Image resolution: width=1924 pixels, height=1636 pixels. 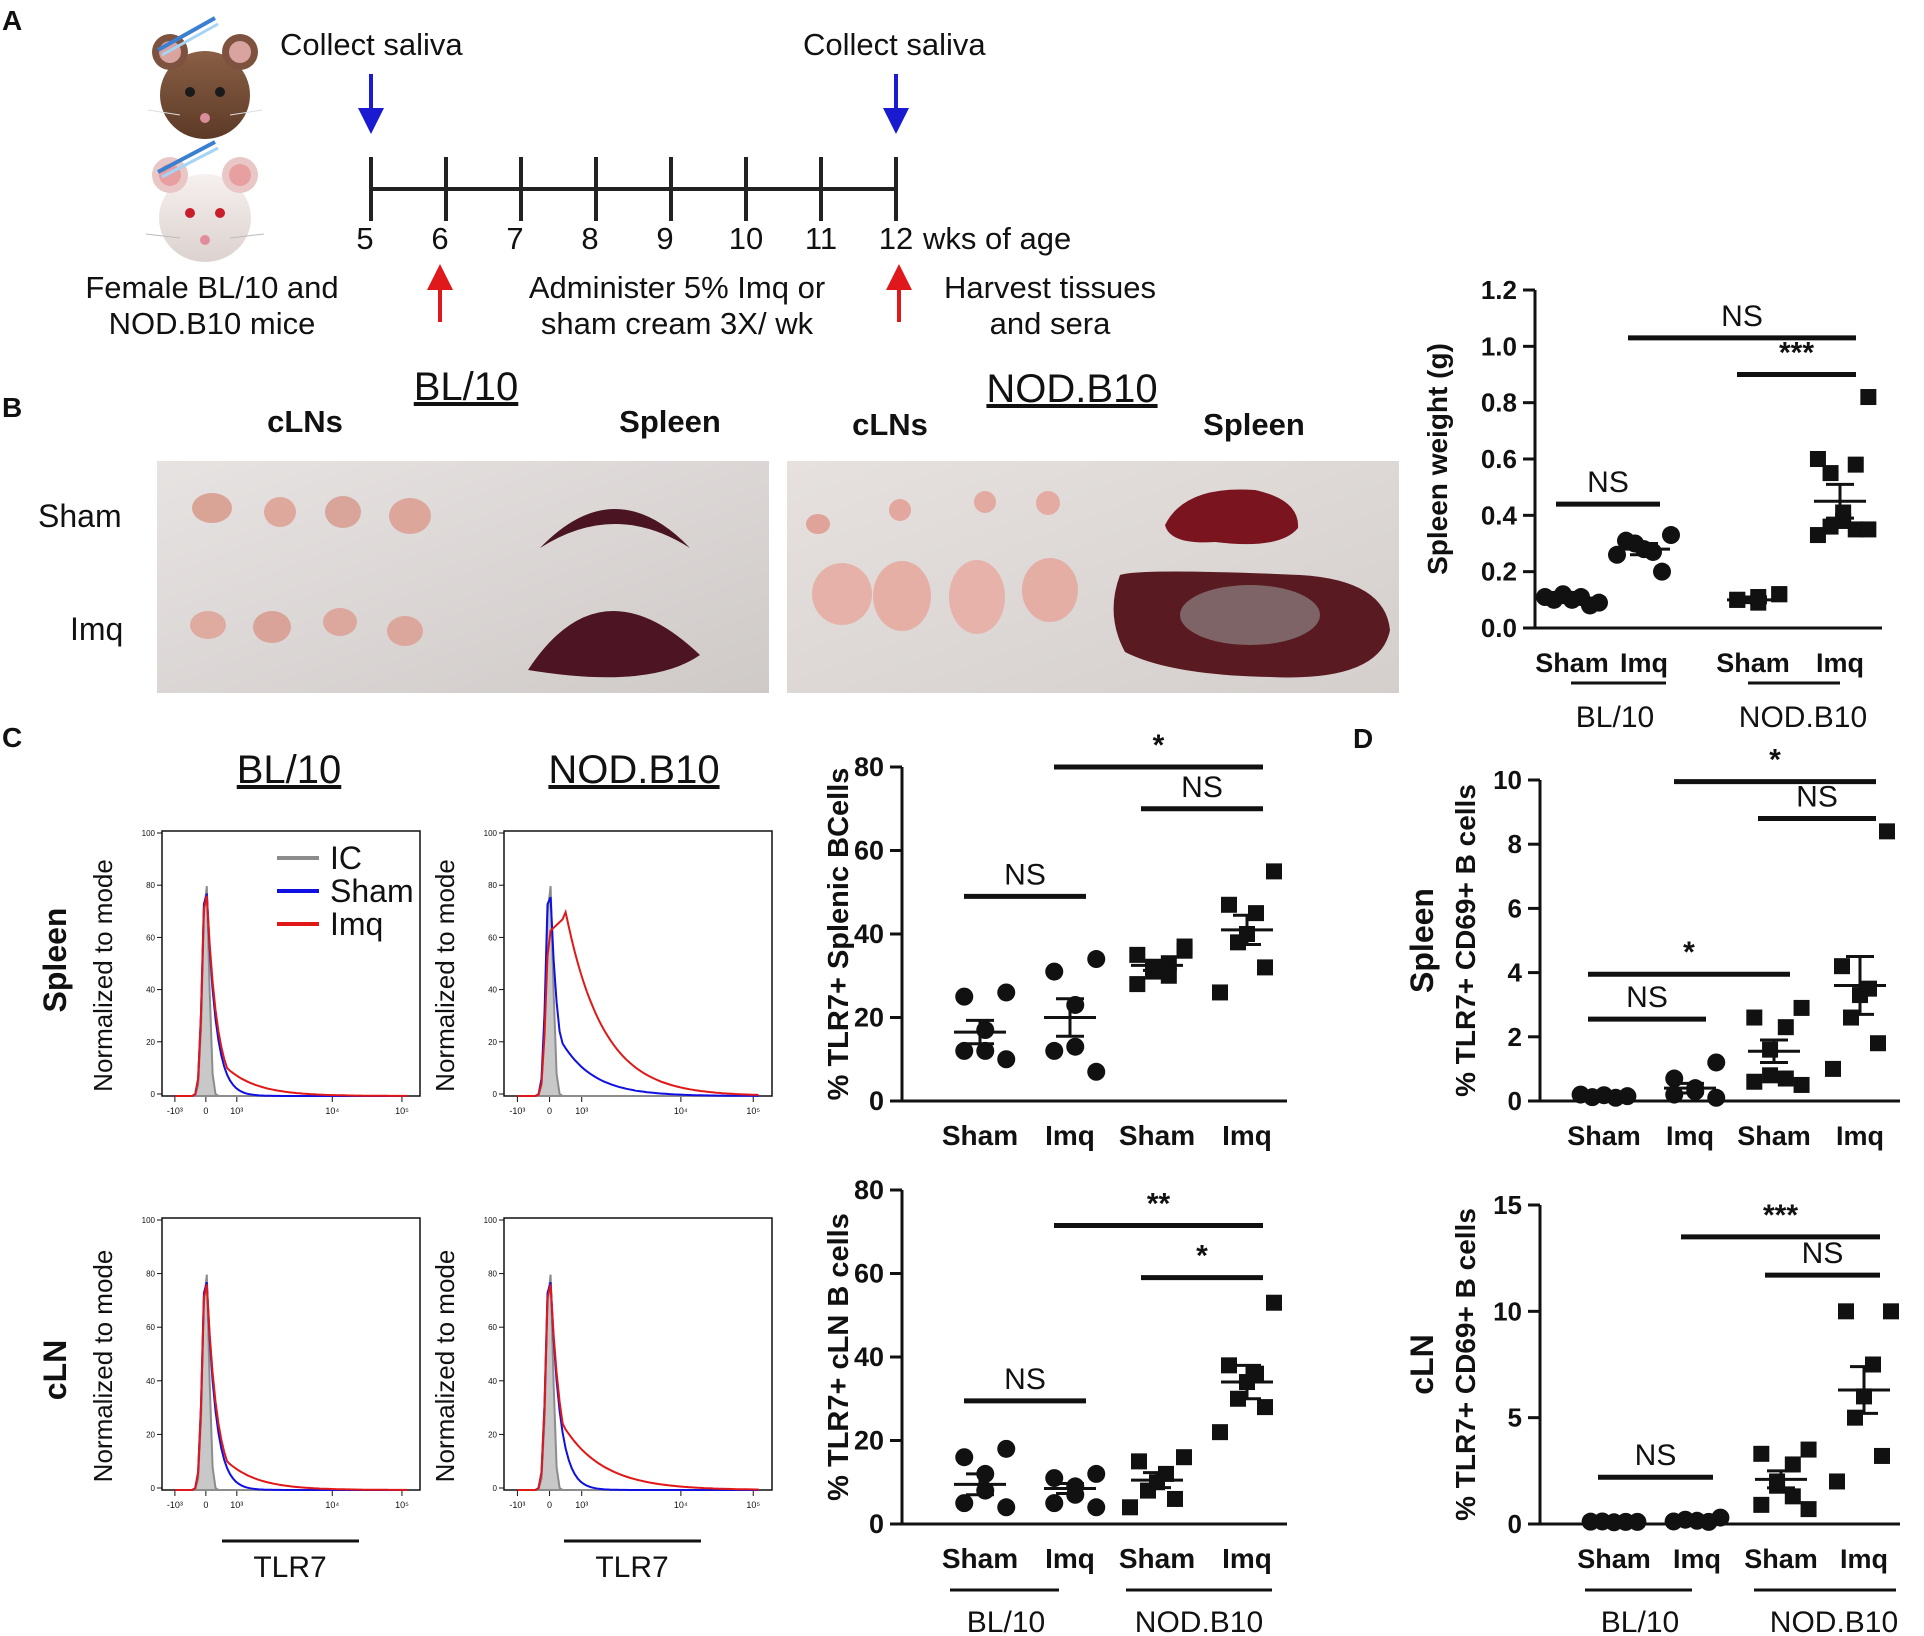 I want to click on week-label: 8, so click(x=589, y=238).